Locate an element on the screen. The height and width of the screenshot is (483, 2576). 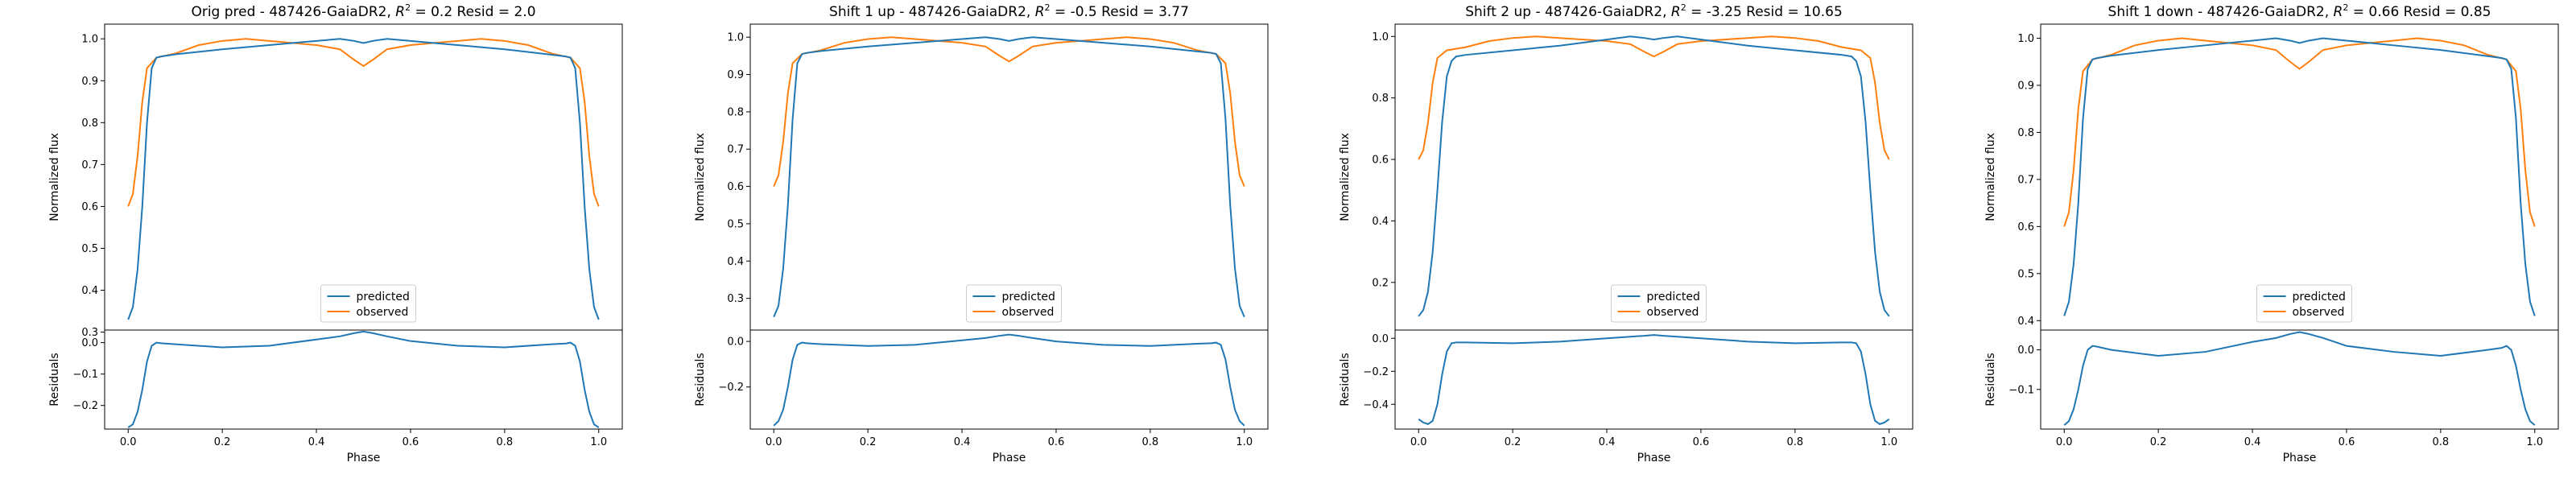
title-metrics: = -0.5 Resid = 3.77 is located at coordinates (1120, 12).